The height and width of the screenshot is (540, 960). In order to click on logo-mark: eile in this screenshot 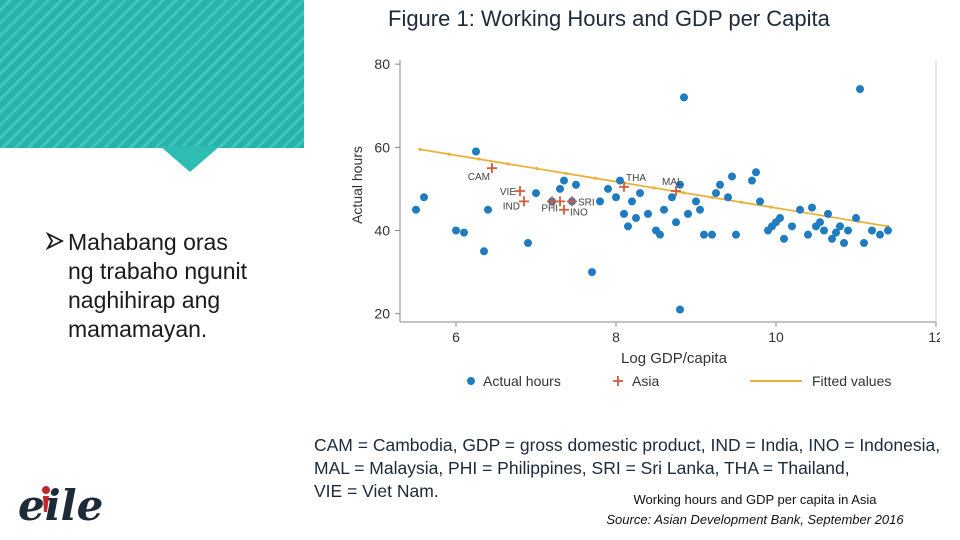, I will do `click(60, 505)`.